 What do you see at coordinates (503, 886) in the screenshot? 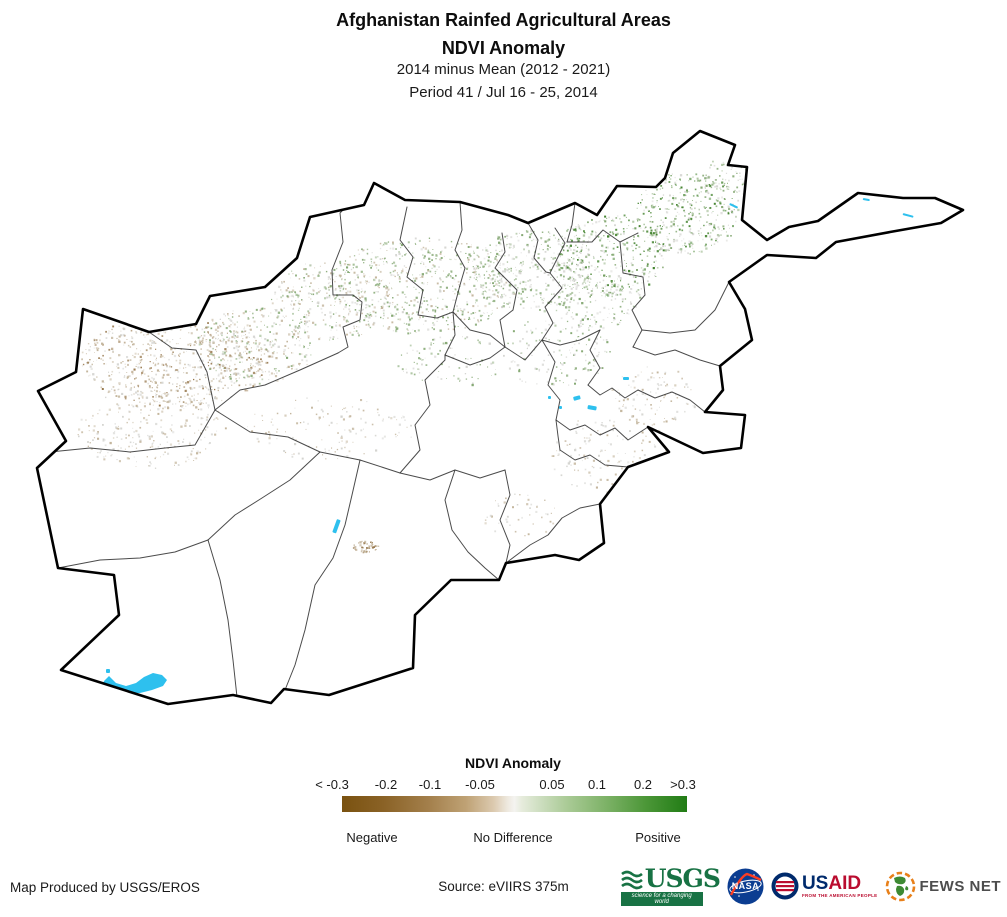
I see `data-source: Source: eVIIRS 375m` at bounding box center [503, 886].